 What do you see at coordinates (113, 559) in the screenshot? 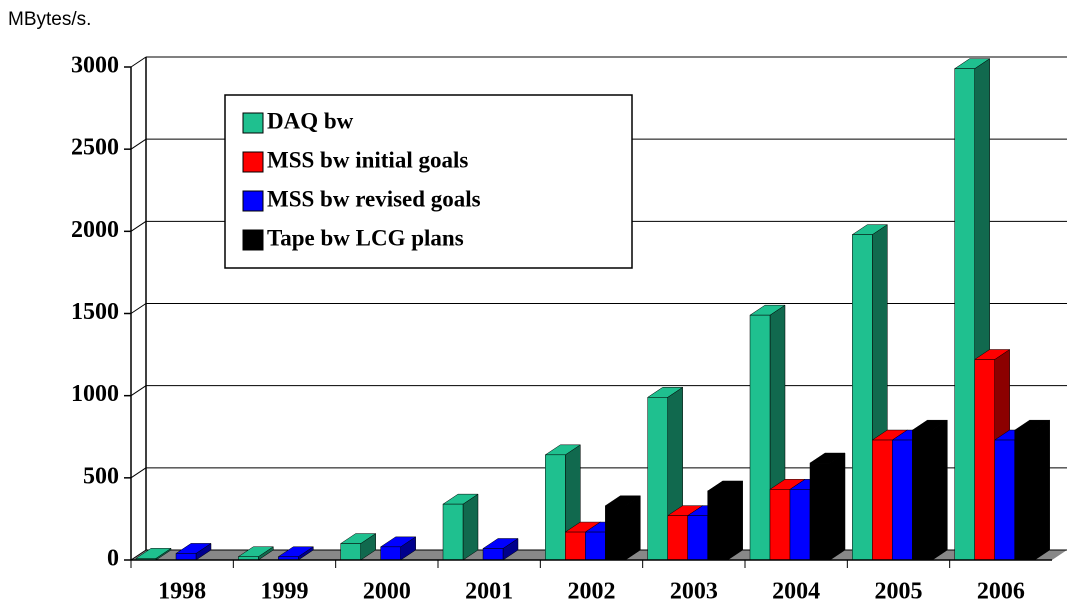
I see `y-tick-label: 0` at bounding box center [113, 559].